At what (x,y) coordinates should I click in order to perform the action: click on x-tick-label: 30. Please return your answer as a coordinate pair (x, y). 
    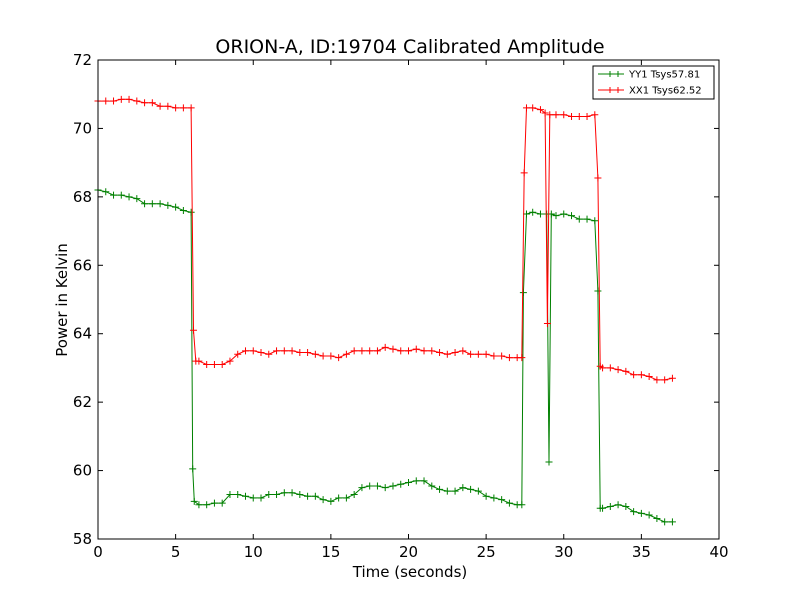
    Looking at the image, I should click on (563, 552).